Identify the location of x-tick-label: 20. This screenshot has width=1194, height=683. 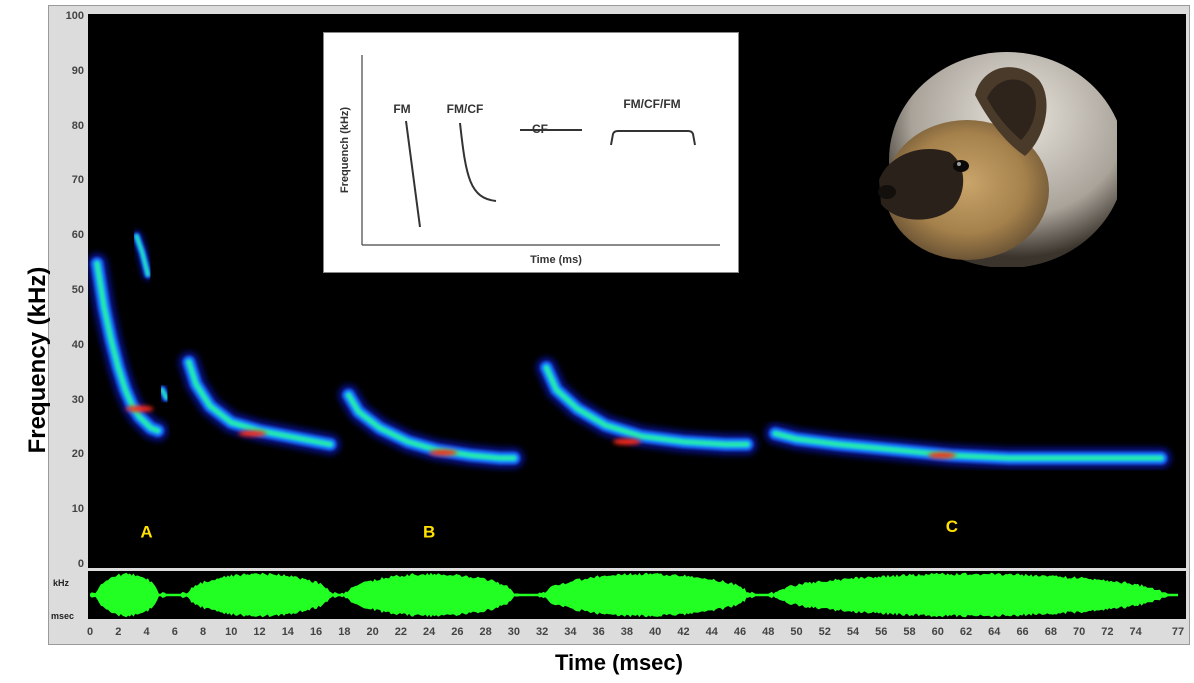
(373, 632).